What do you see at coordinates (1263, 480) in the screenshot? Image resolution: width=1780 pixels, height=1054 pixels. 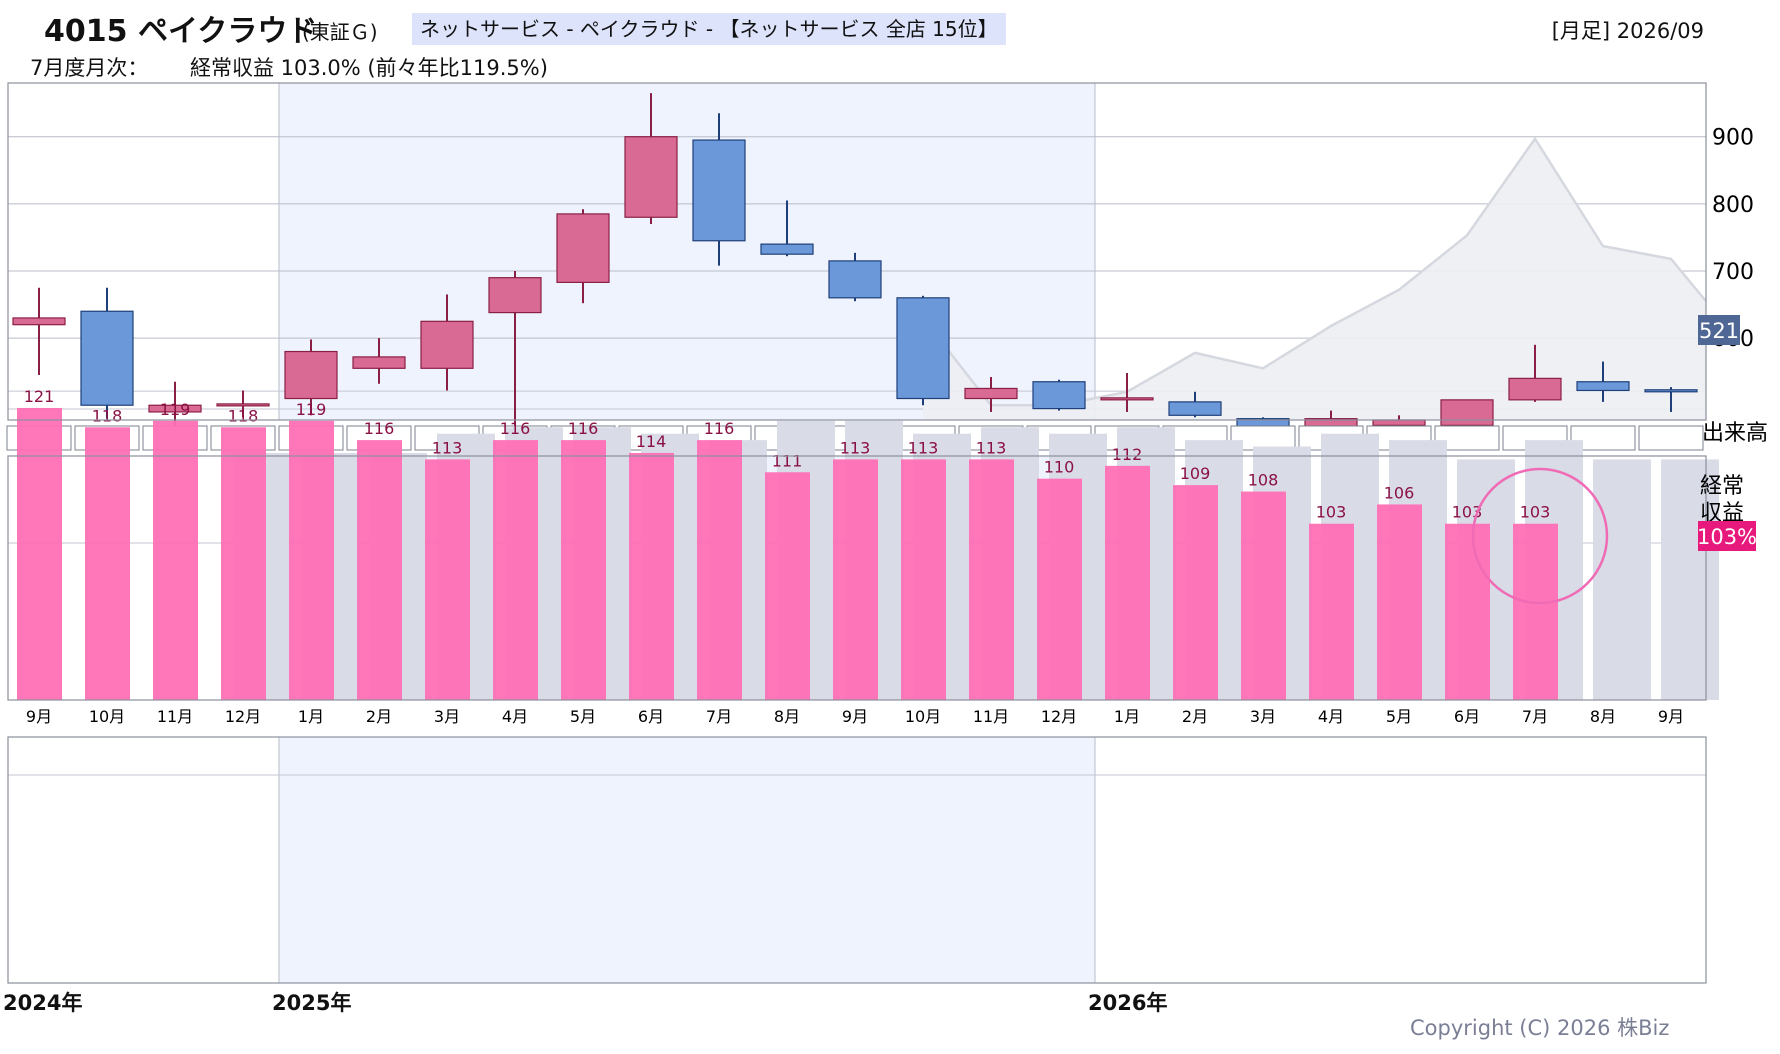 I see `revenue-bar-label: 108` at bounding box center [1263, 480].